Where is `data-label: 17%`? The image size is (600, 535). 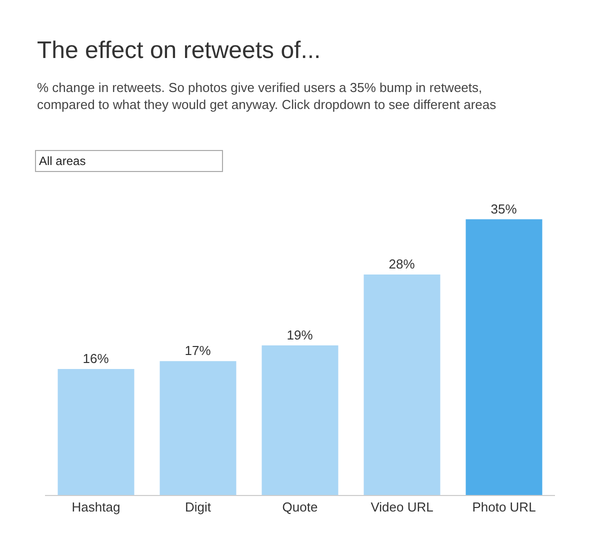 data-label: 17% is located at coordinates (198, 350).